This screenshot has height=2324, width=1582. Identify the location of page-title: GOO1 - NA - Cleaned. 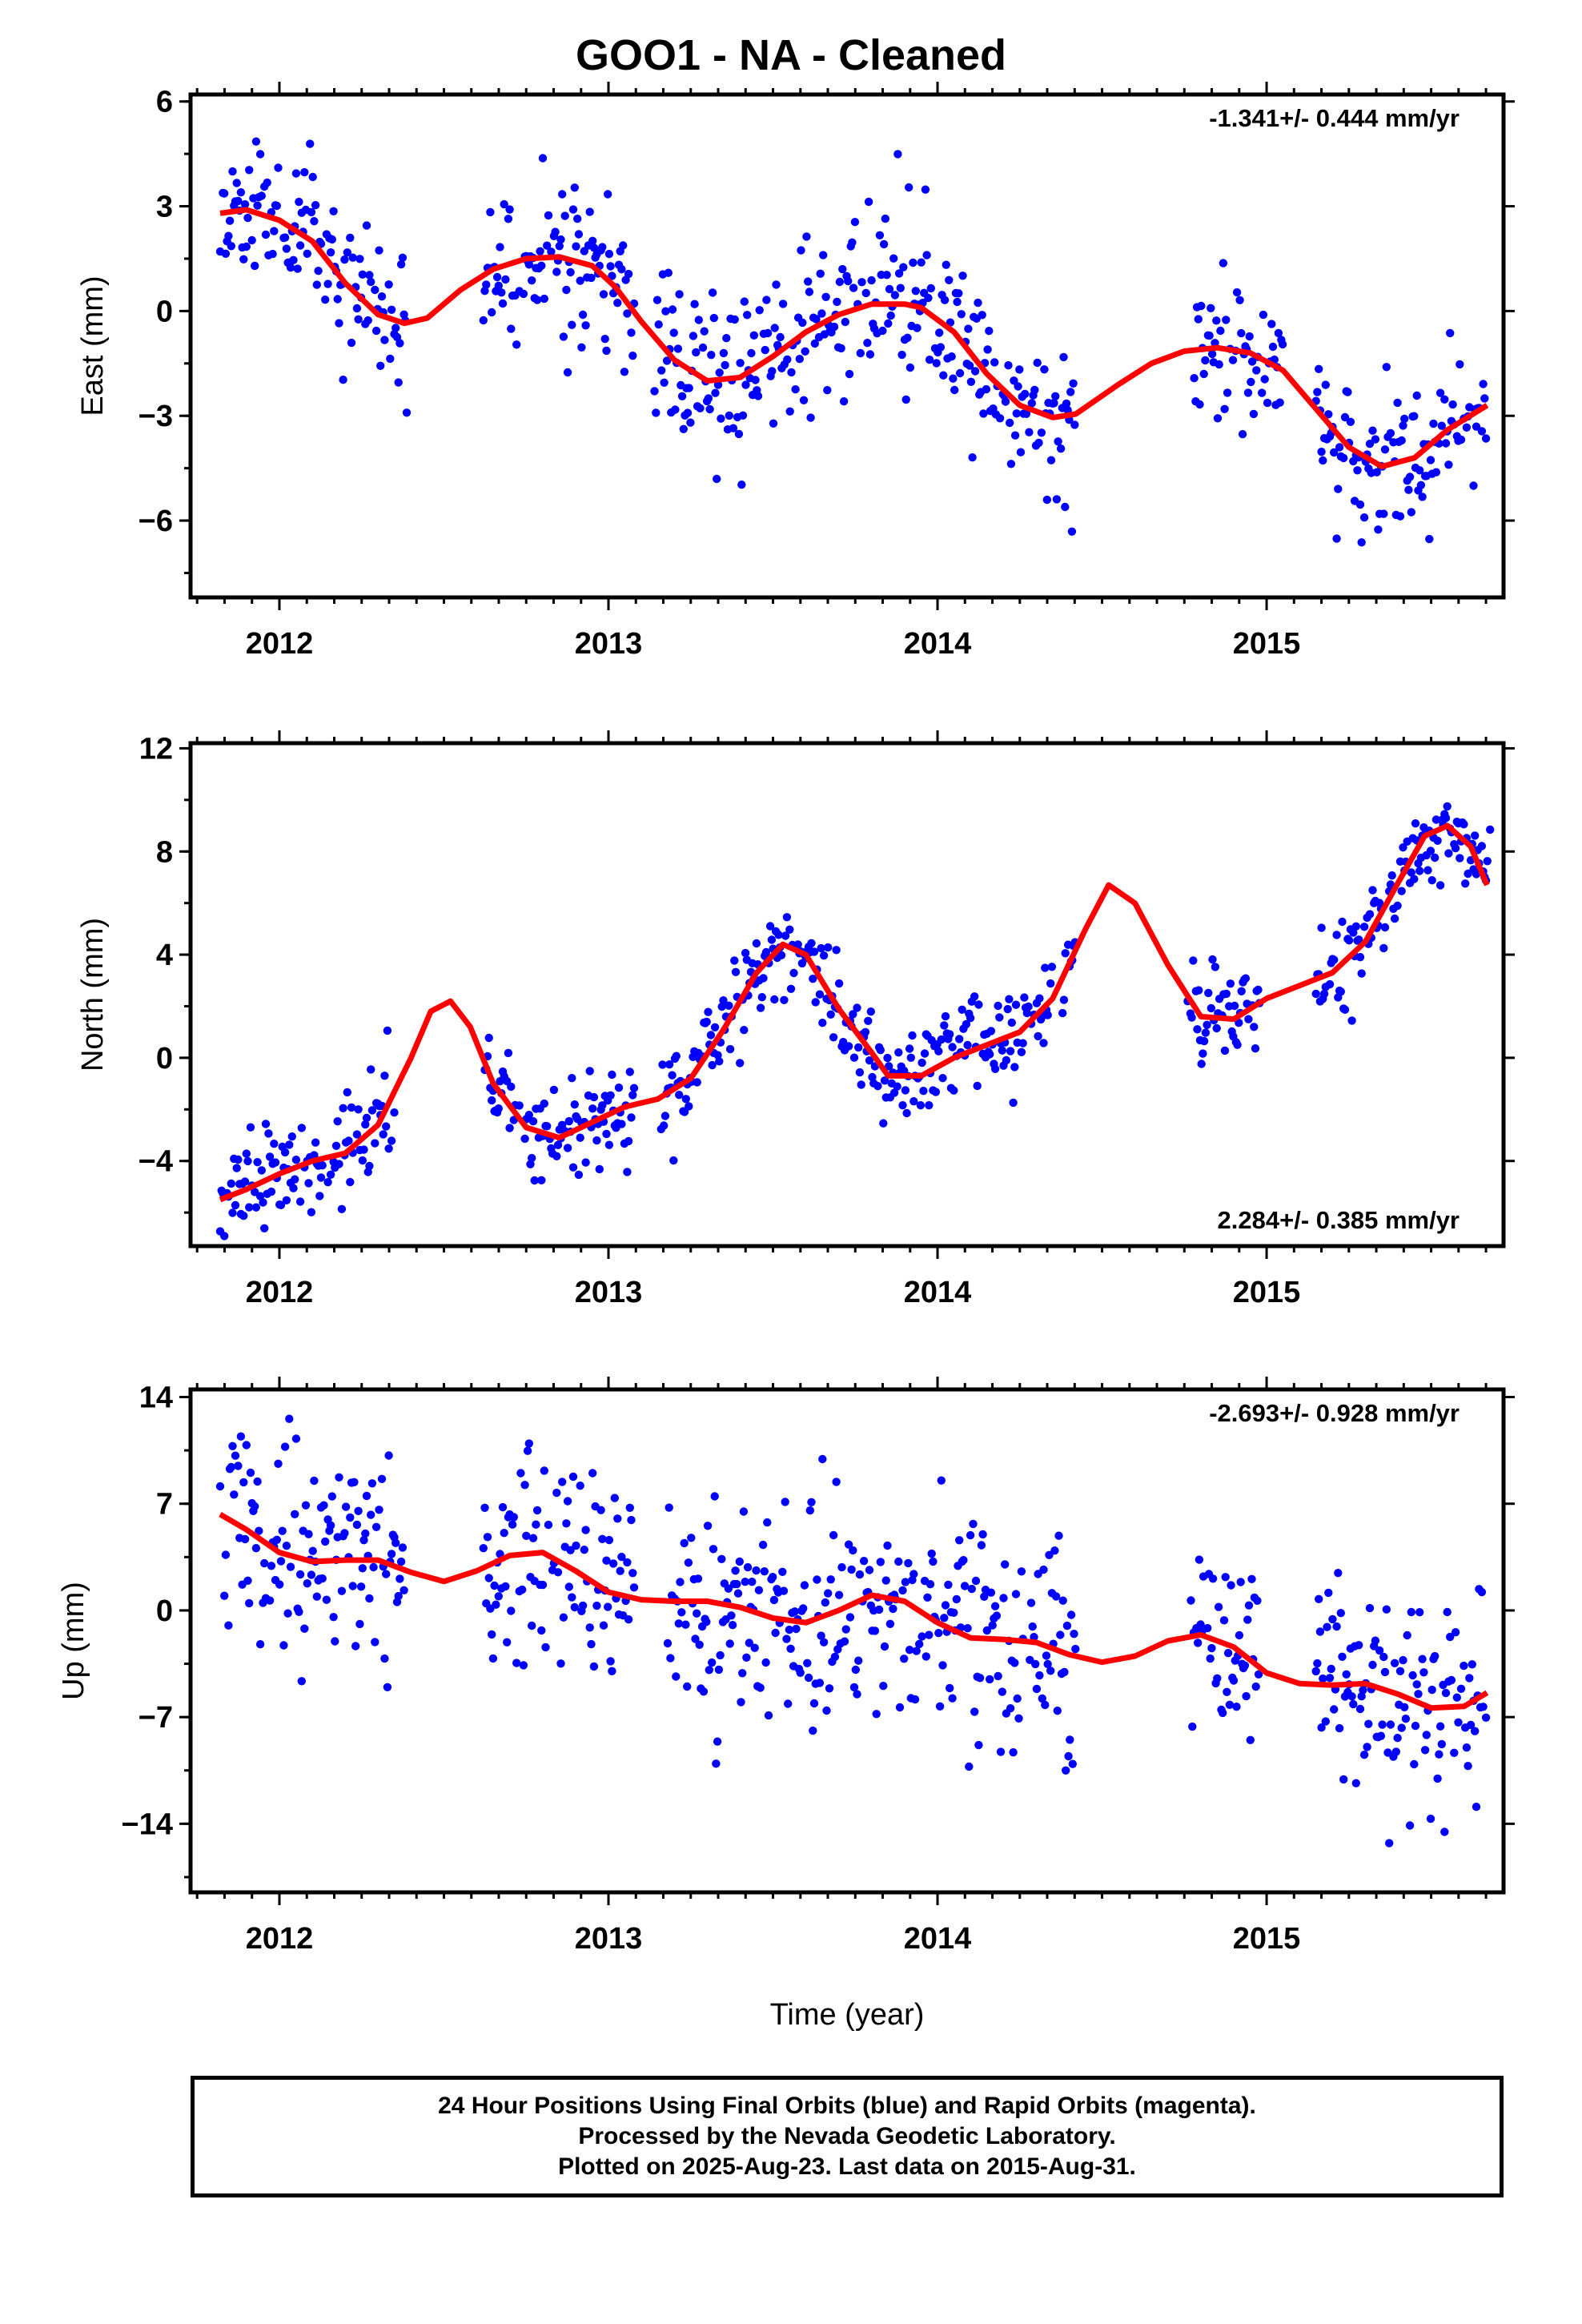
(791, 55).